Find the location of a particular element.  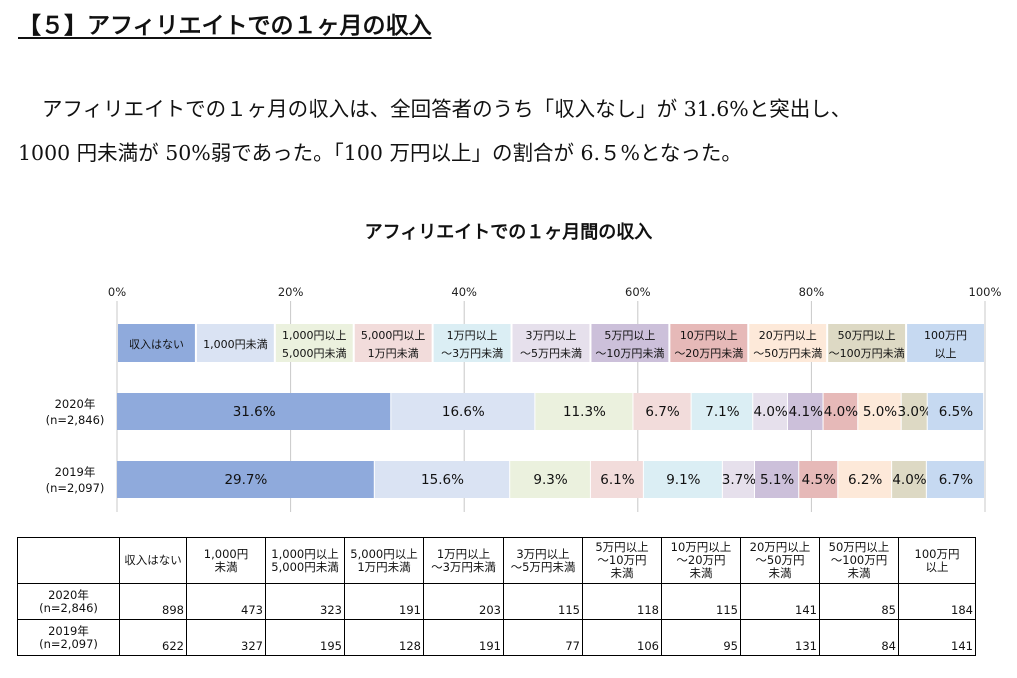

data-label: 3.0% is located at coordinates (915, 412).